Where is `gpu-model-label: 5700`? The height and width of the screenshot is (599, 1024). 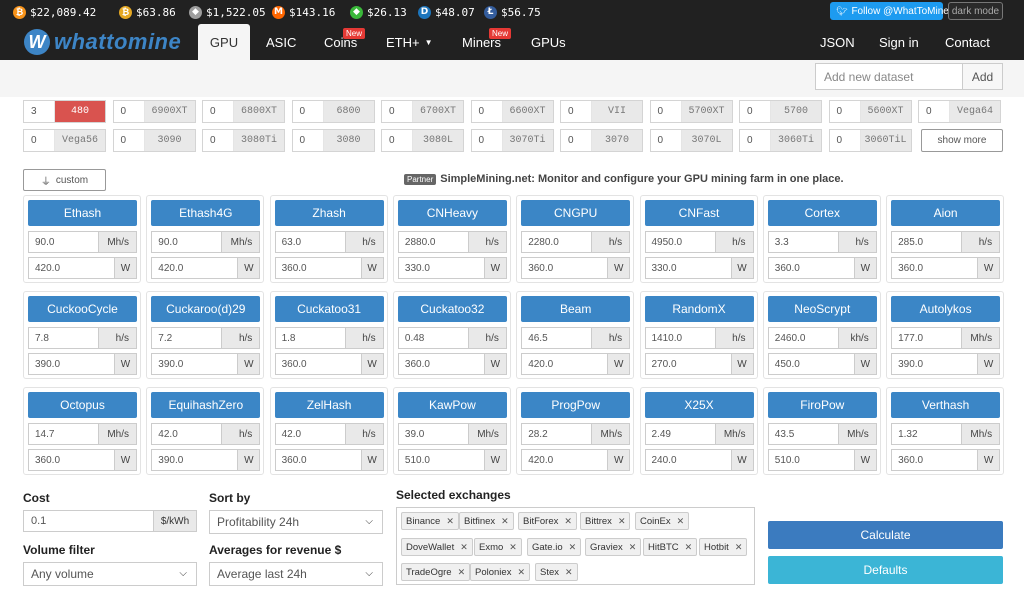
gpu-model-label: 5700 is located at coordinates (796, 111).